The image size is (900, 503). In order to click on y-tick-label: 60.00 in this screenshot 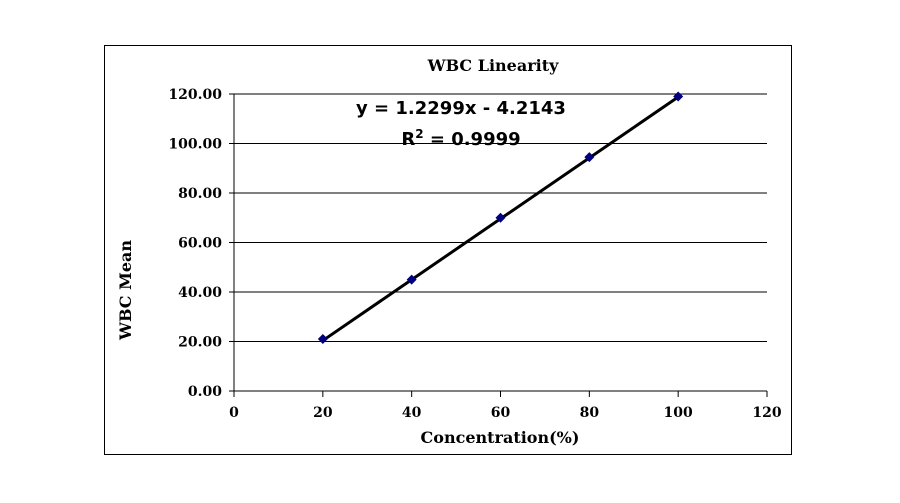, I will do `click(200, 244)`.